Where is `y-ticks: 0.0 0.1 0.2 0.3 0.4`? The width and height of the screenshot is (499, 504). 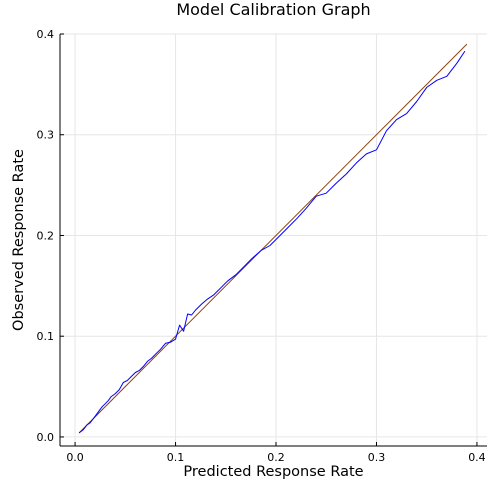
y-ticks: 0.0 0.1 0.2 0.3 0.4 is located at coordinates (50, 236).